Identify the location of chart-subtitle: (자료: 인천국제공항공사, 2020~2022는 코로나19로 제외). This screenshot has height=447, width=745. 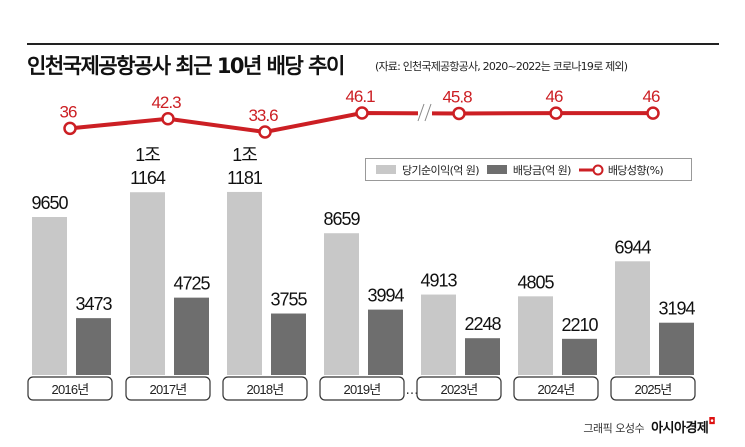
(501, 66).